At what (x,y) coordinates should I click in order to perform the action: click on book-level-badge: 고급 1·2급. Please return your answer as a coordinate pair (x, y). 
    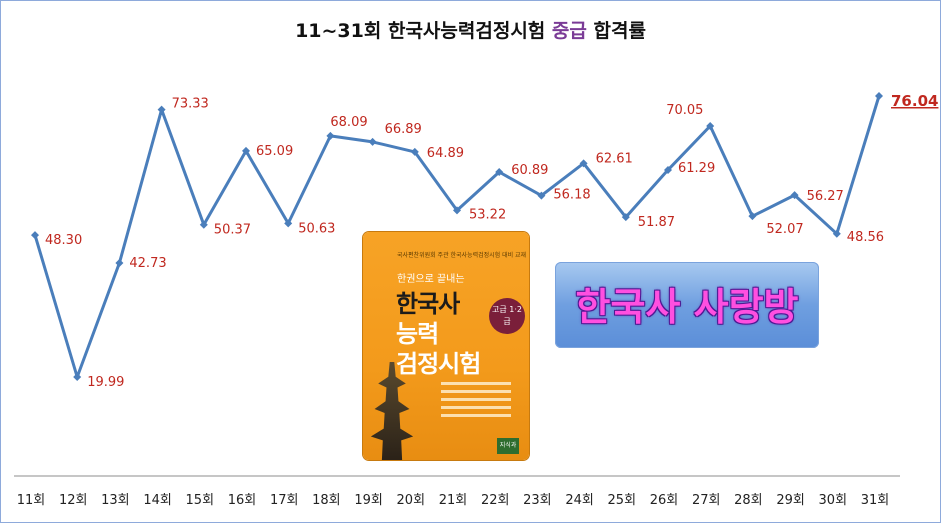
    Looking at the image, I should click on (507, 316).